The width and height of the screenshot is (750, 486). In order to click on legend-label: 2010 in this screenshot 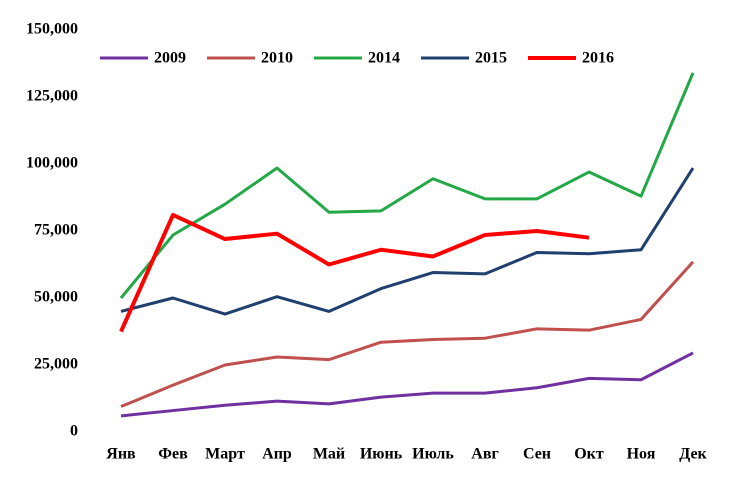, I will do `click(277, 58)`.